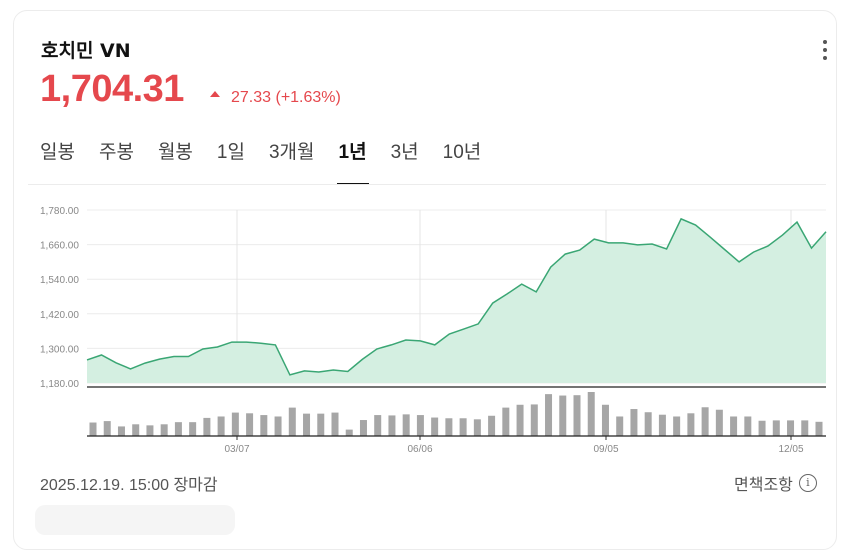 This screenshot has height=550, width=851. Describe the element at coordinates (427, 184) in the screenshot. I see `tabs-divider` at that location.